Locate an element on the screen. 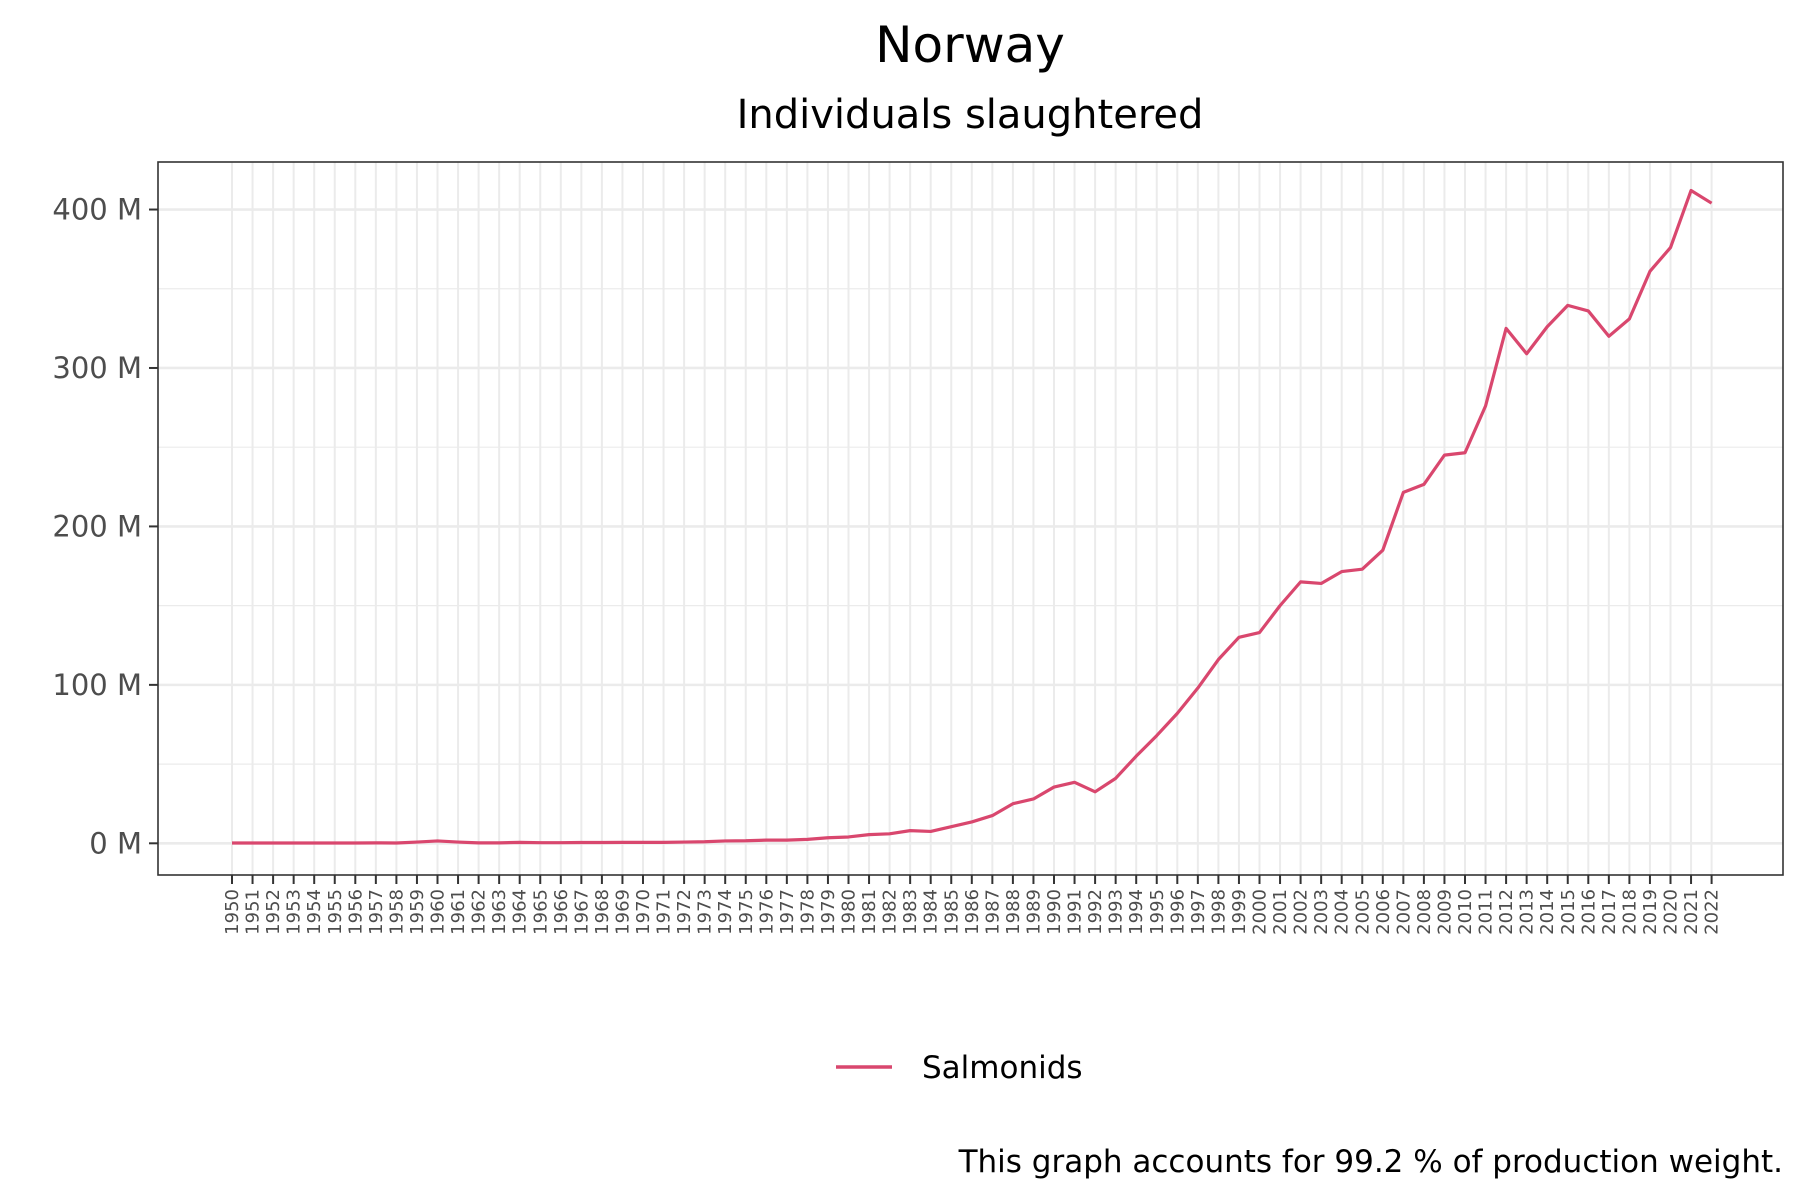 This screenshot has height=1200, width=1800. x-tick-label: 2005 is located at coordinates (1362, 912).